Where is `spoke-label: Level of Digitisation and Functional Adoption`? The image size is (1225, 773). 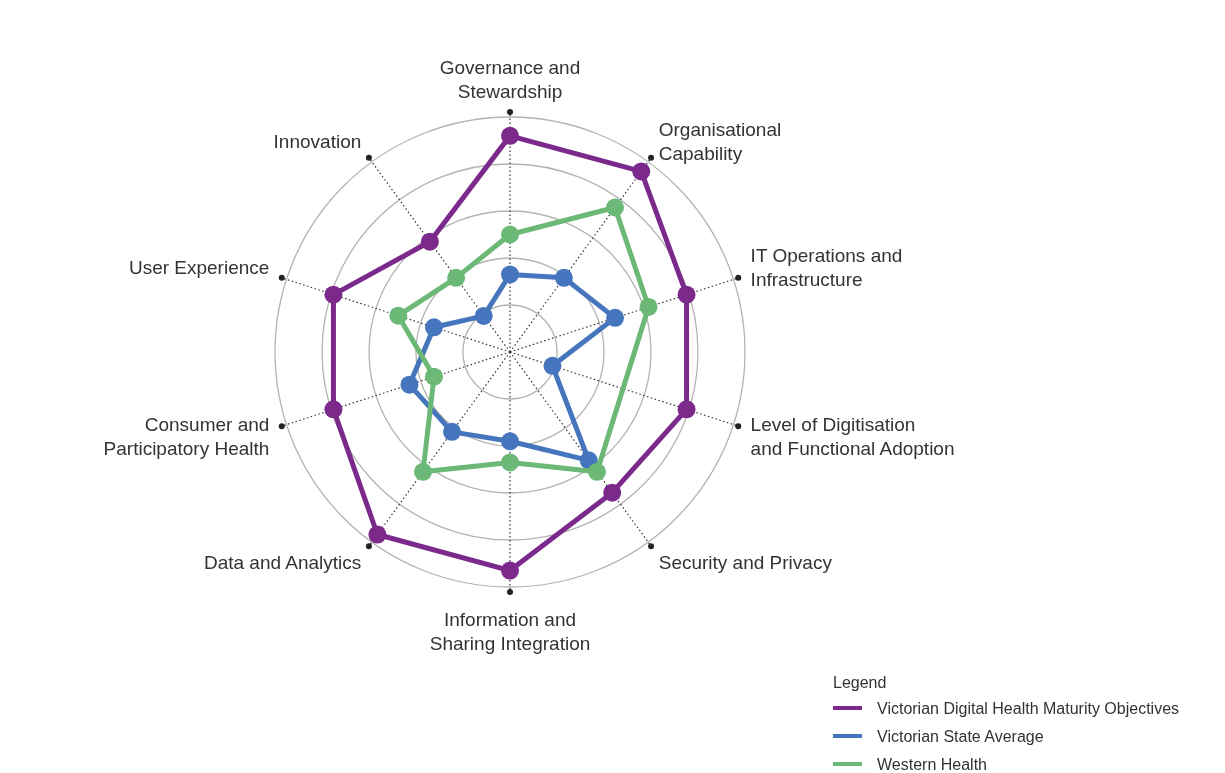
spoke-label: Level of Digitisation and Functional Adoption is located at coordinates (852, 436).